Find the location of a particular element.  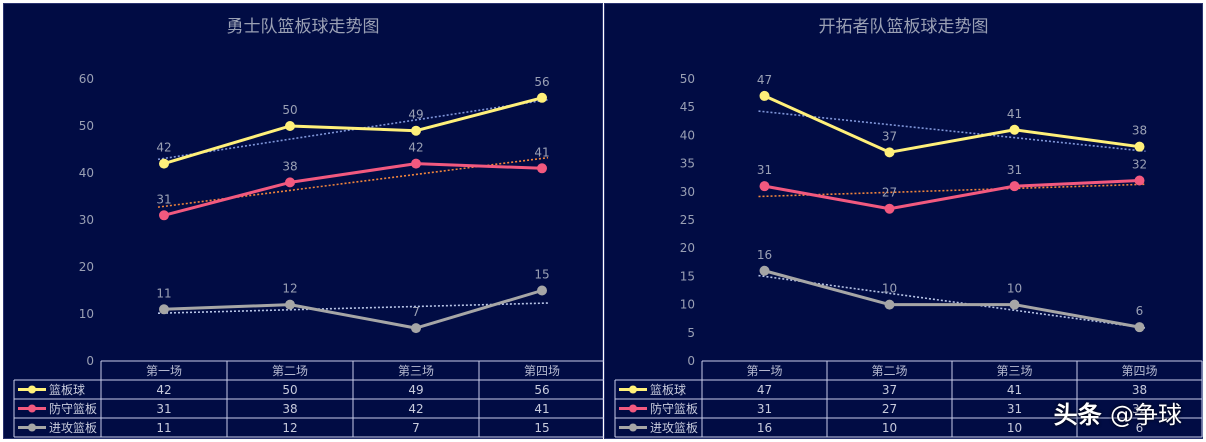

data-label: 37 is located at coordinates (889, 136).